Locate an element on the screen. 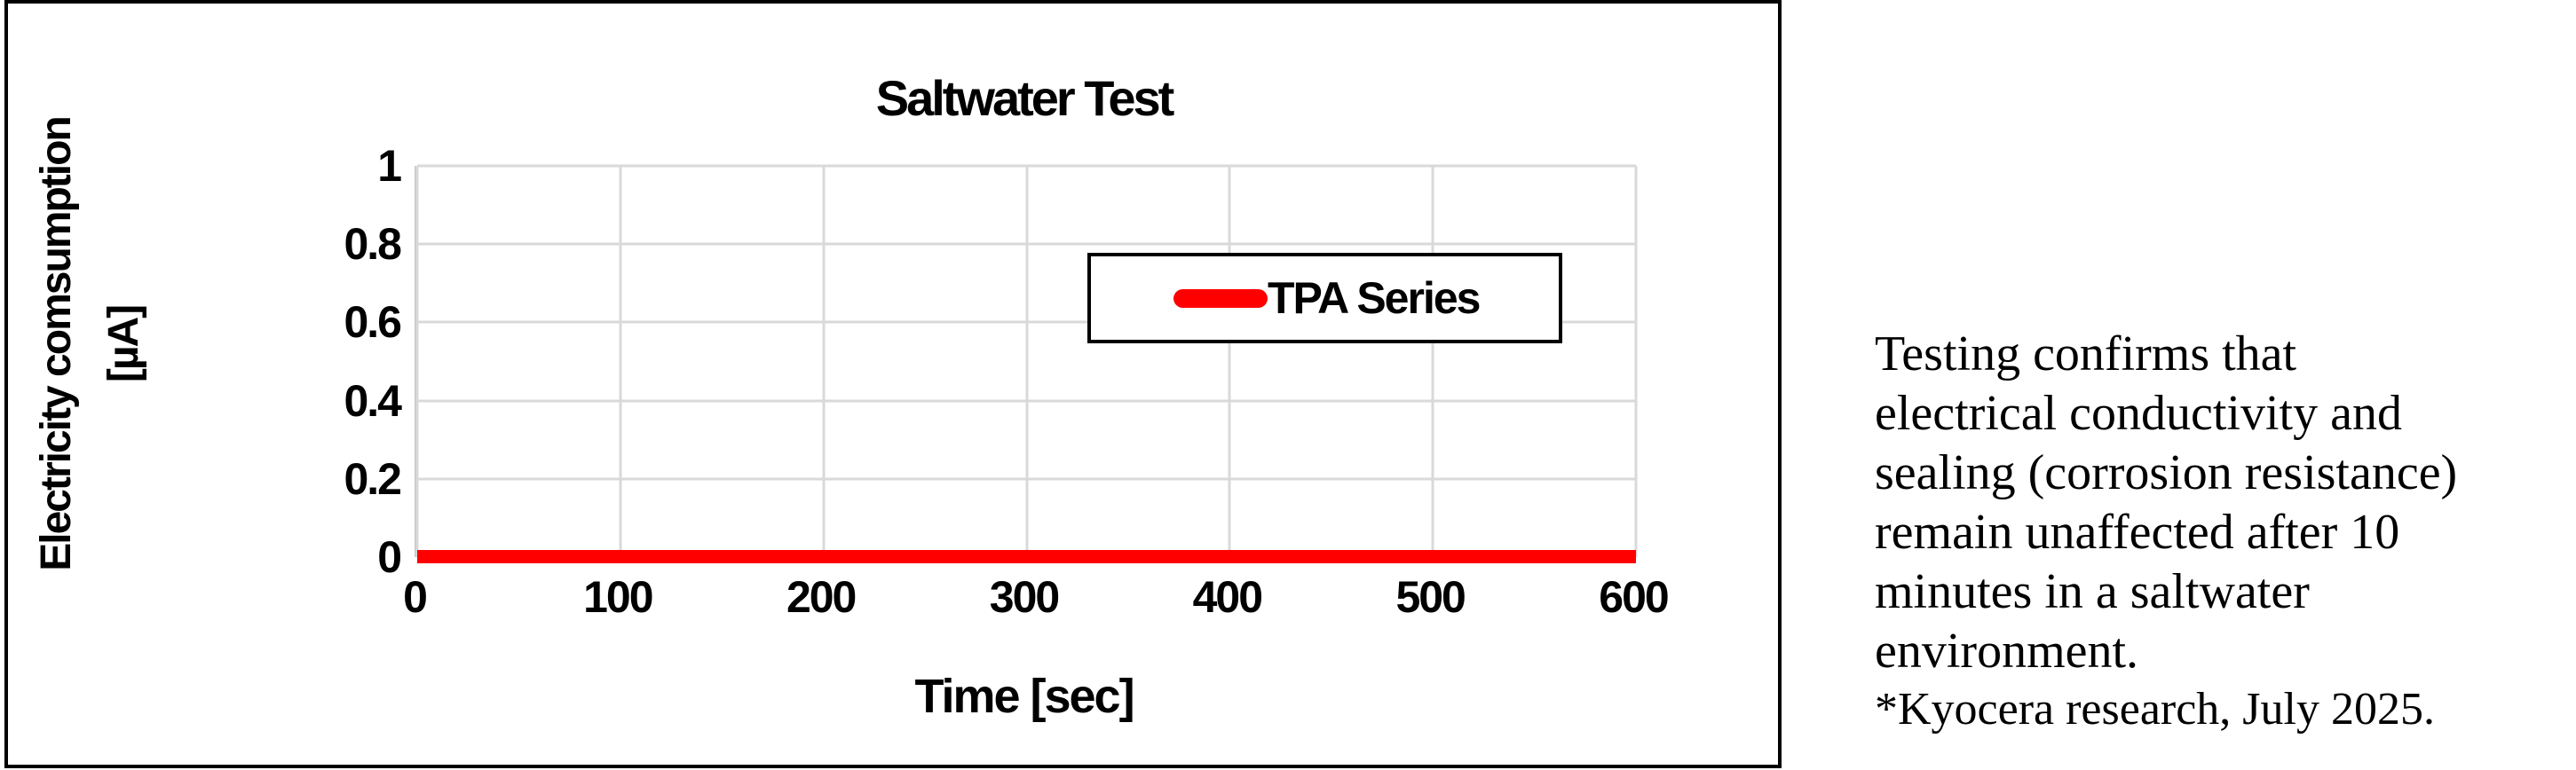 The height and width of the screenshot is (770, 2576). y-tick-label: 0.2 is located at coordinates (373, 478).